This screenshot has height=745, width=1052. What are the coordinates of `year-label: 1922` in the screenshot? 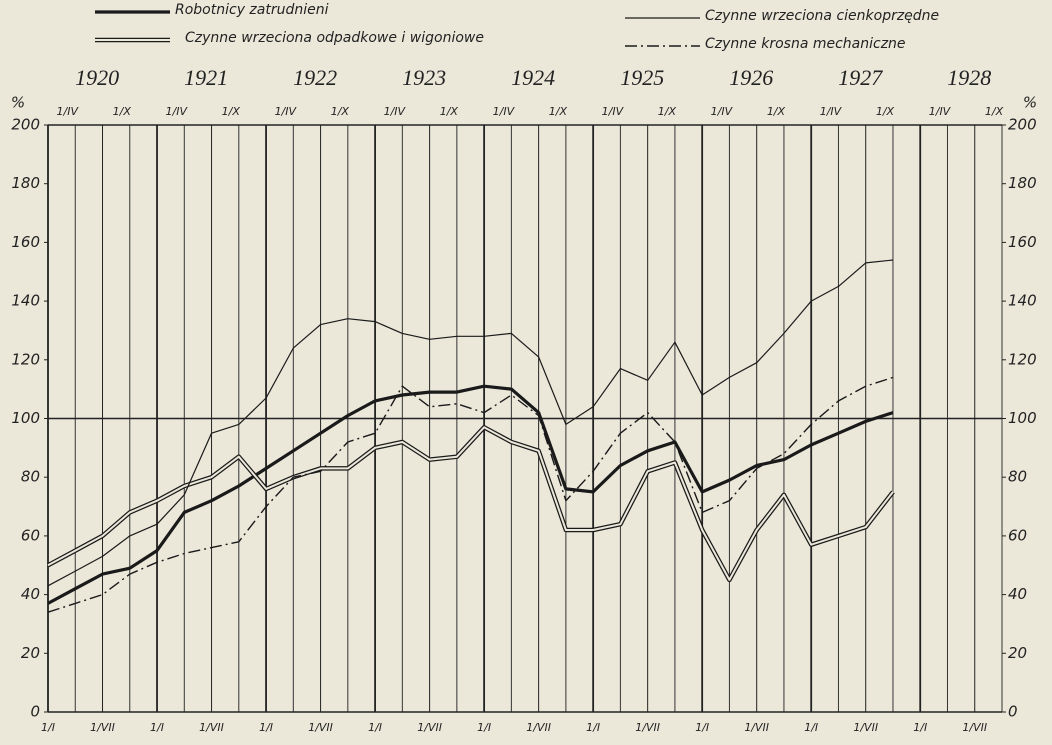 It's located at (315, 77).